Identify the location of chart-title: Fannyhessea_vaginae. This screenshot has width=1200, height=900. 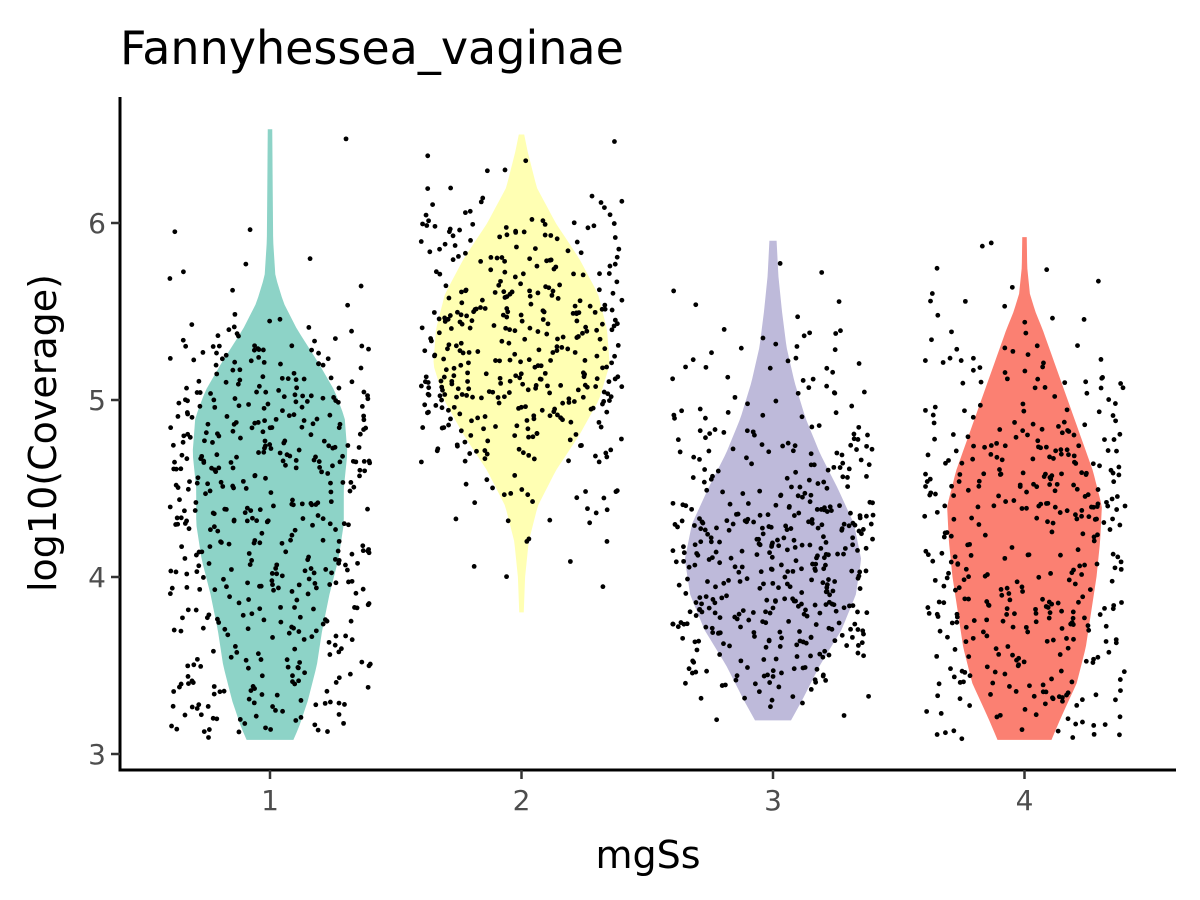
(372, 48).